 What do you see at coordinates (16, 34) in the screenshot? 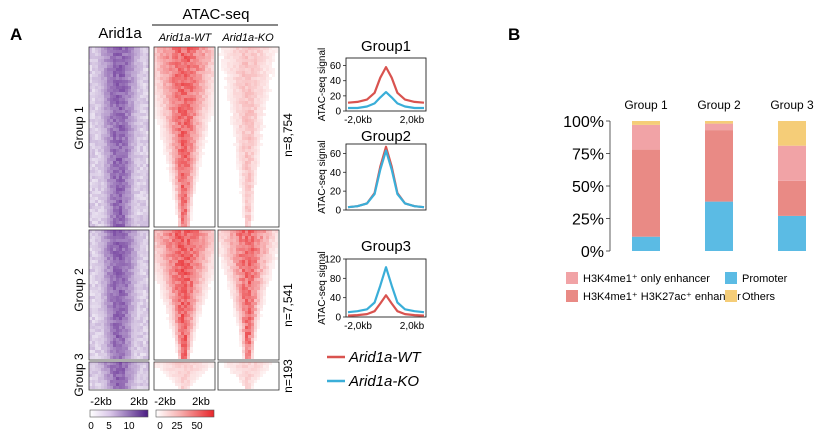
I see `panel-a-label: A` at bounding box center [16, 34].